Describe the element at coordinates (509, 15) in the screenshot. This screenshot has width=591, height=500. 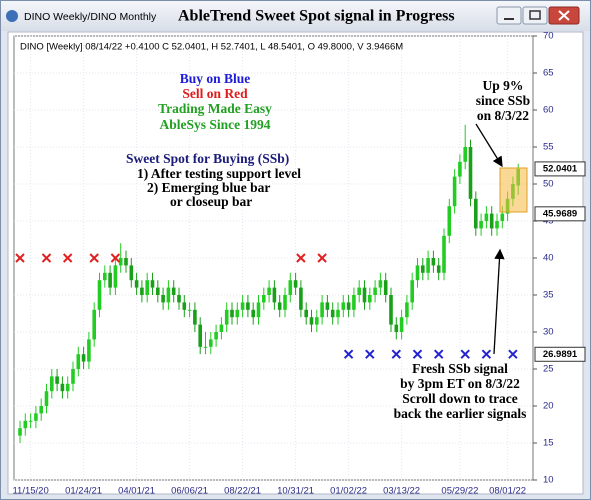
I see `minimize-button` at that location.